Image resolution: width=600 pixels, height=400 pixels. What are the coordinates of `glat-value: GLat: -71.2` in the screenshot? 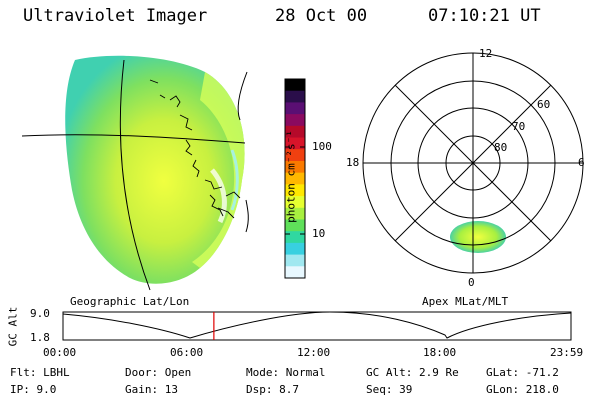 It's located at (522, 372).